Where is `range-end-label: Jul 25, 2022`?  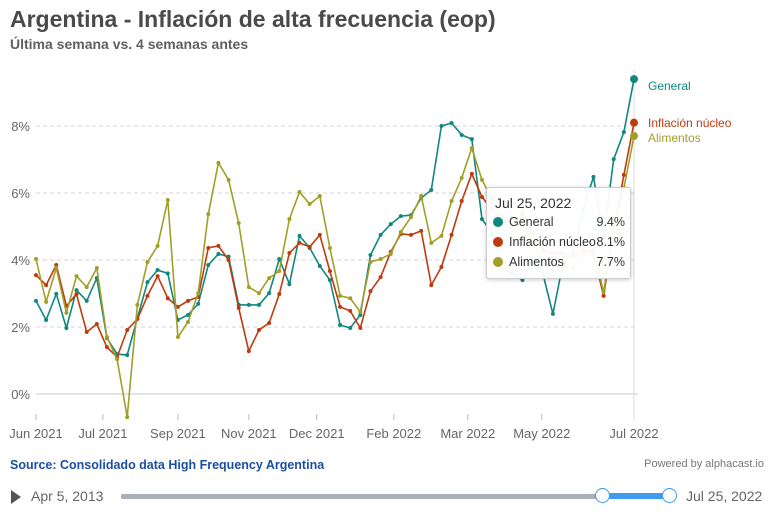
range-end-label: Jul 25, 2022 is located at coordinates (724, 496).